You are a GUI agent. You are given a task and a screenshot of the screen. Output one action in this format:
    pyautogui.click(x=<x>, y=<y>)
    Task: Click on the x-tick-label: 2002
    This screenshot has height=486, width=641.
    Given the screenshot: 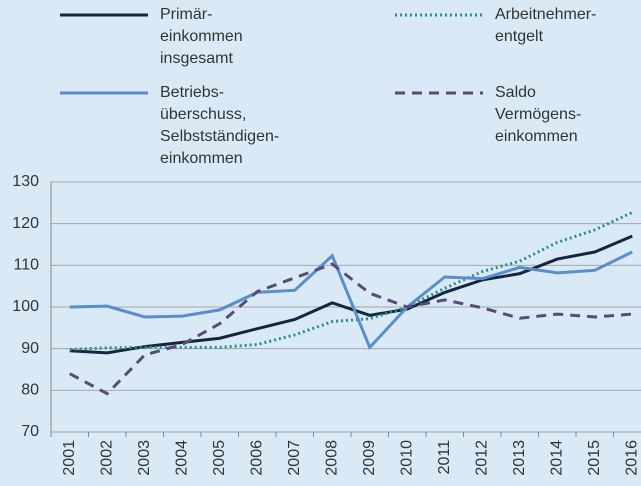 What is the action you would take?
    pyautogui.click(x=106, y=458)
    